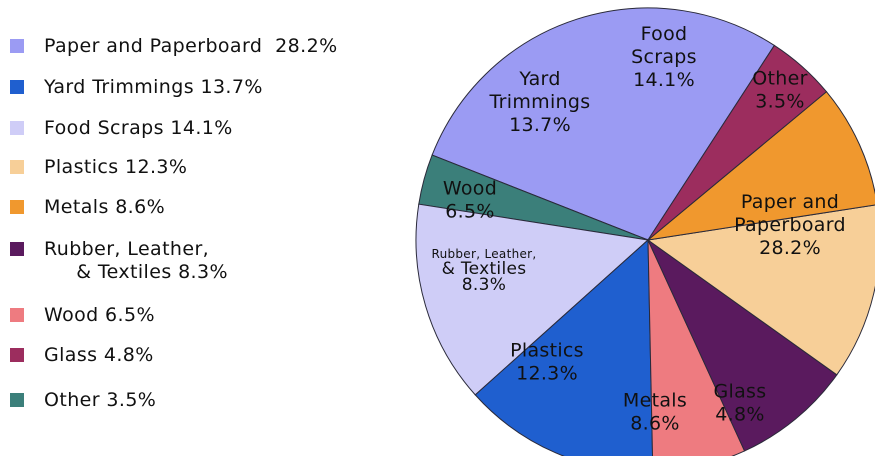 The width and height of the screenshot is (875, 456). Describe the element at coordinates (136, 260) in the screenshot. I see `legend-label: Rubber, Leather, & Textiles 8.3%` at that location.